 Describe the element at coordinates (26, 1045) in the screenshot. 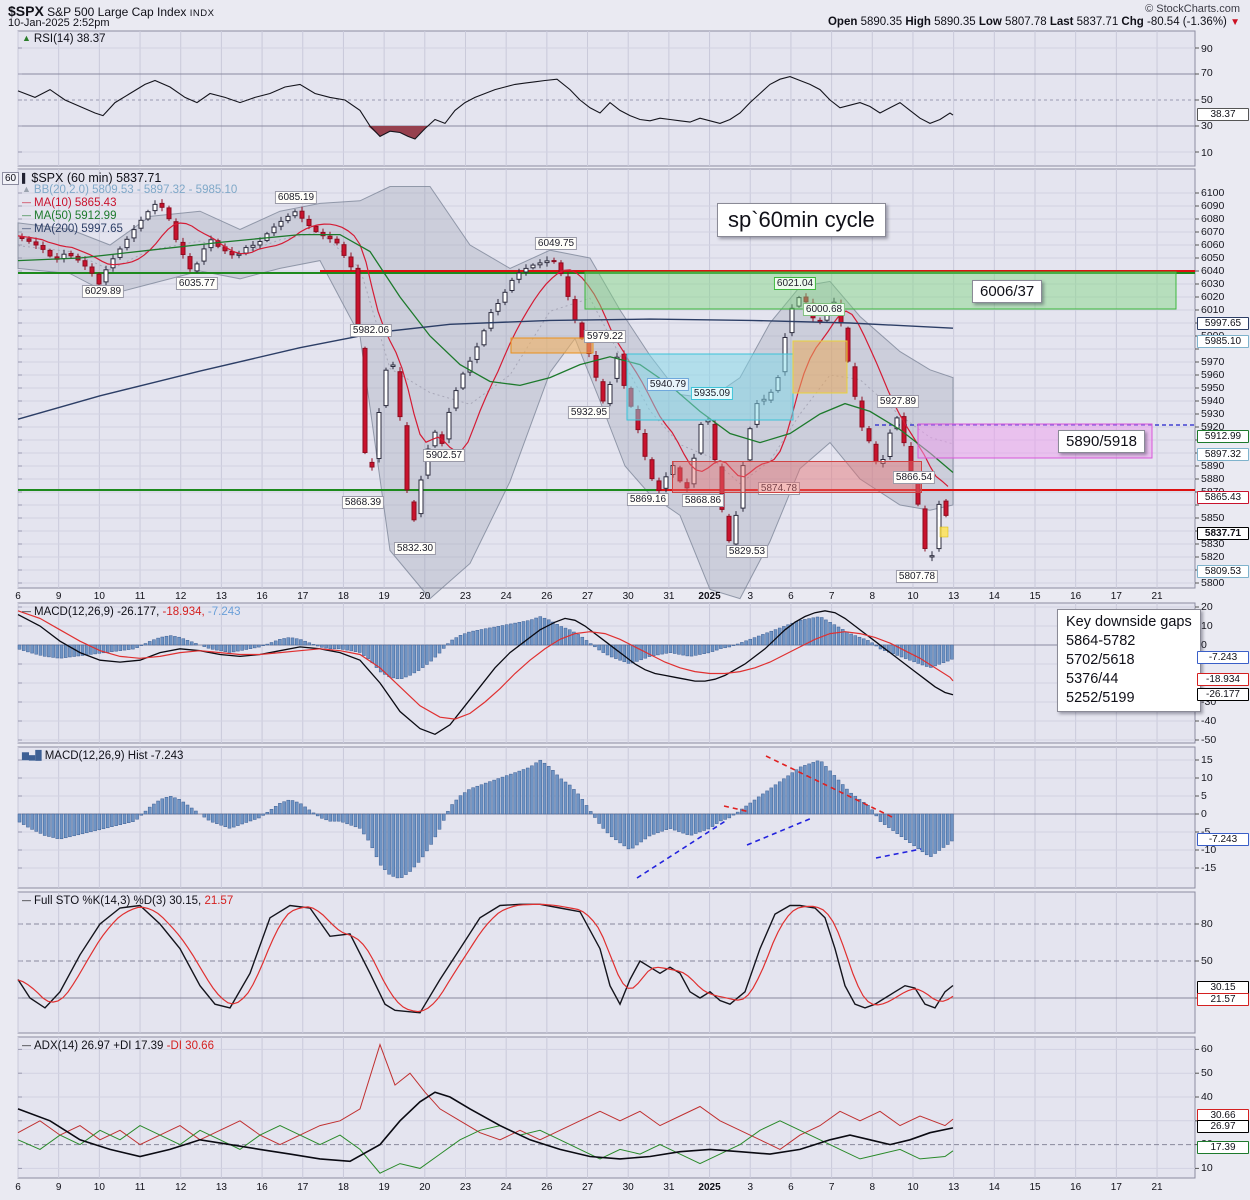

I see `adx-legend-icon: —` at that location.